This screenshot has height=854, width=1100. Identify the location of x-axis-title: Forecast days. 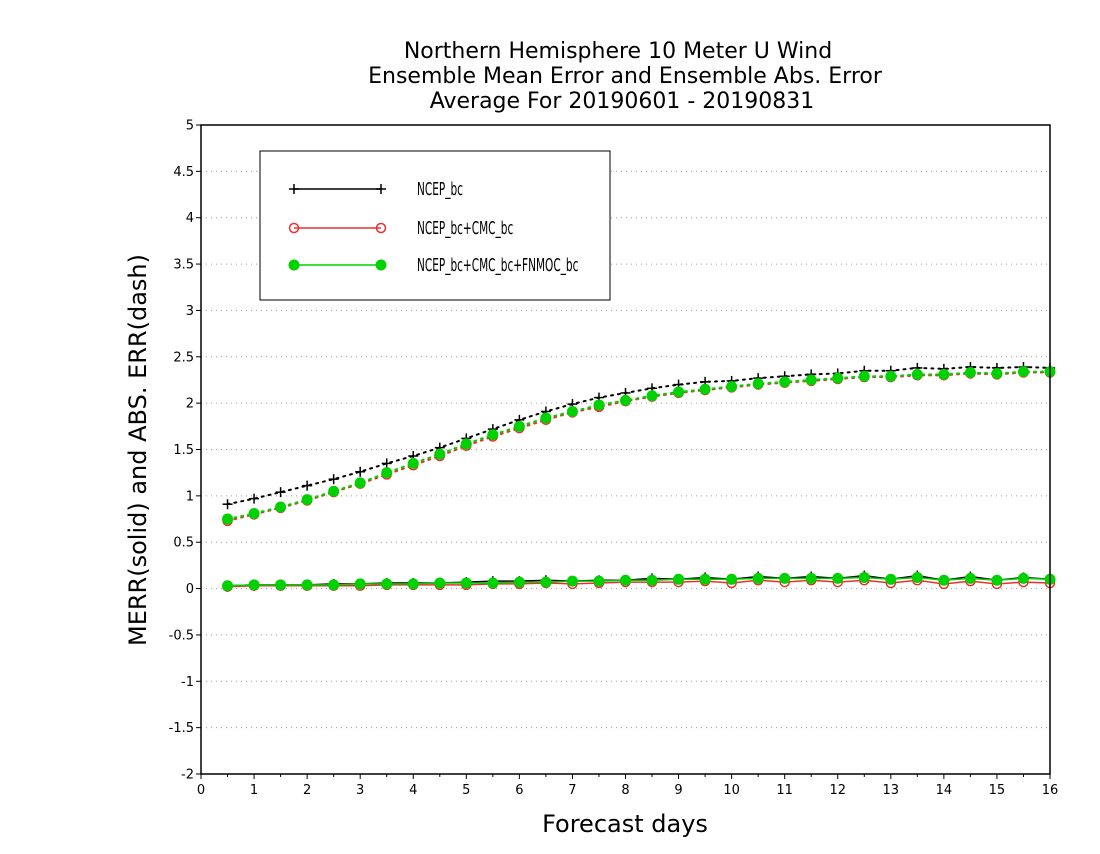
(625, 824).